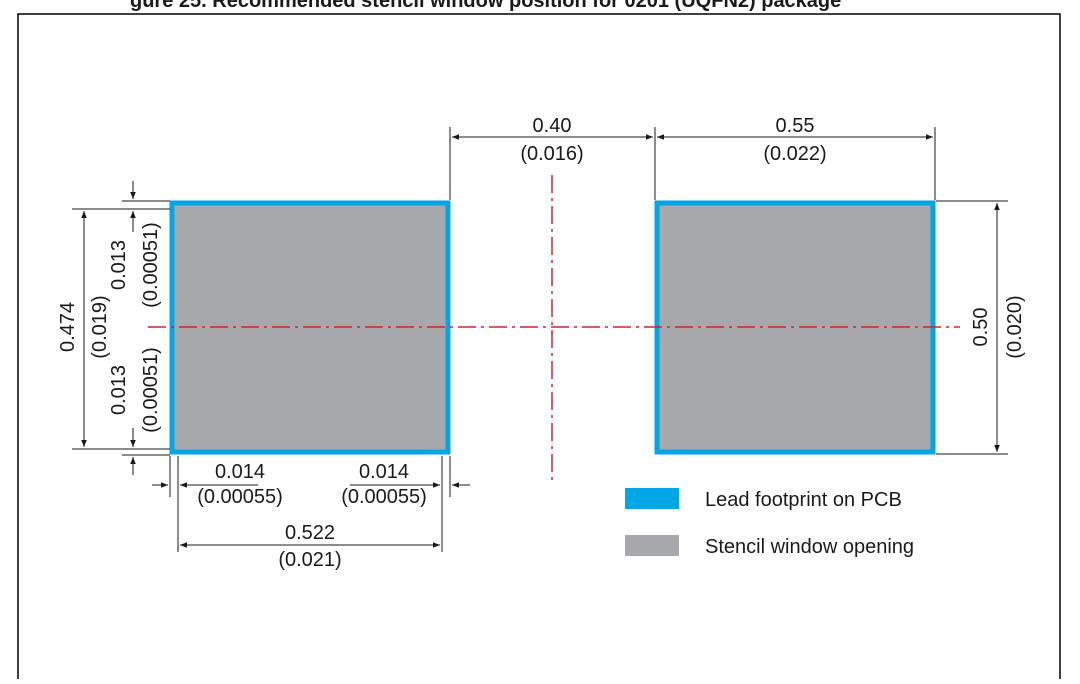  I want to click on inset-right-inch: (0.00055), so click(384, 497).